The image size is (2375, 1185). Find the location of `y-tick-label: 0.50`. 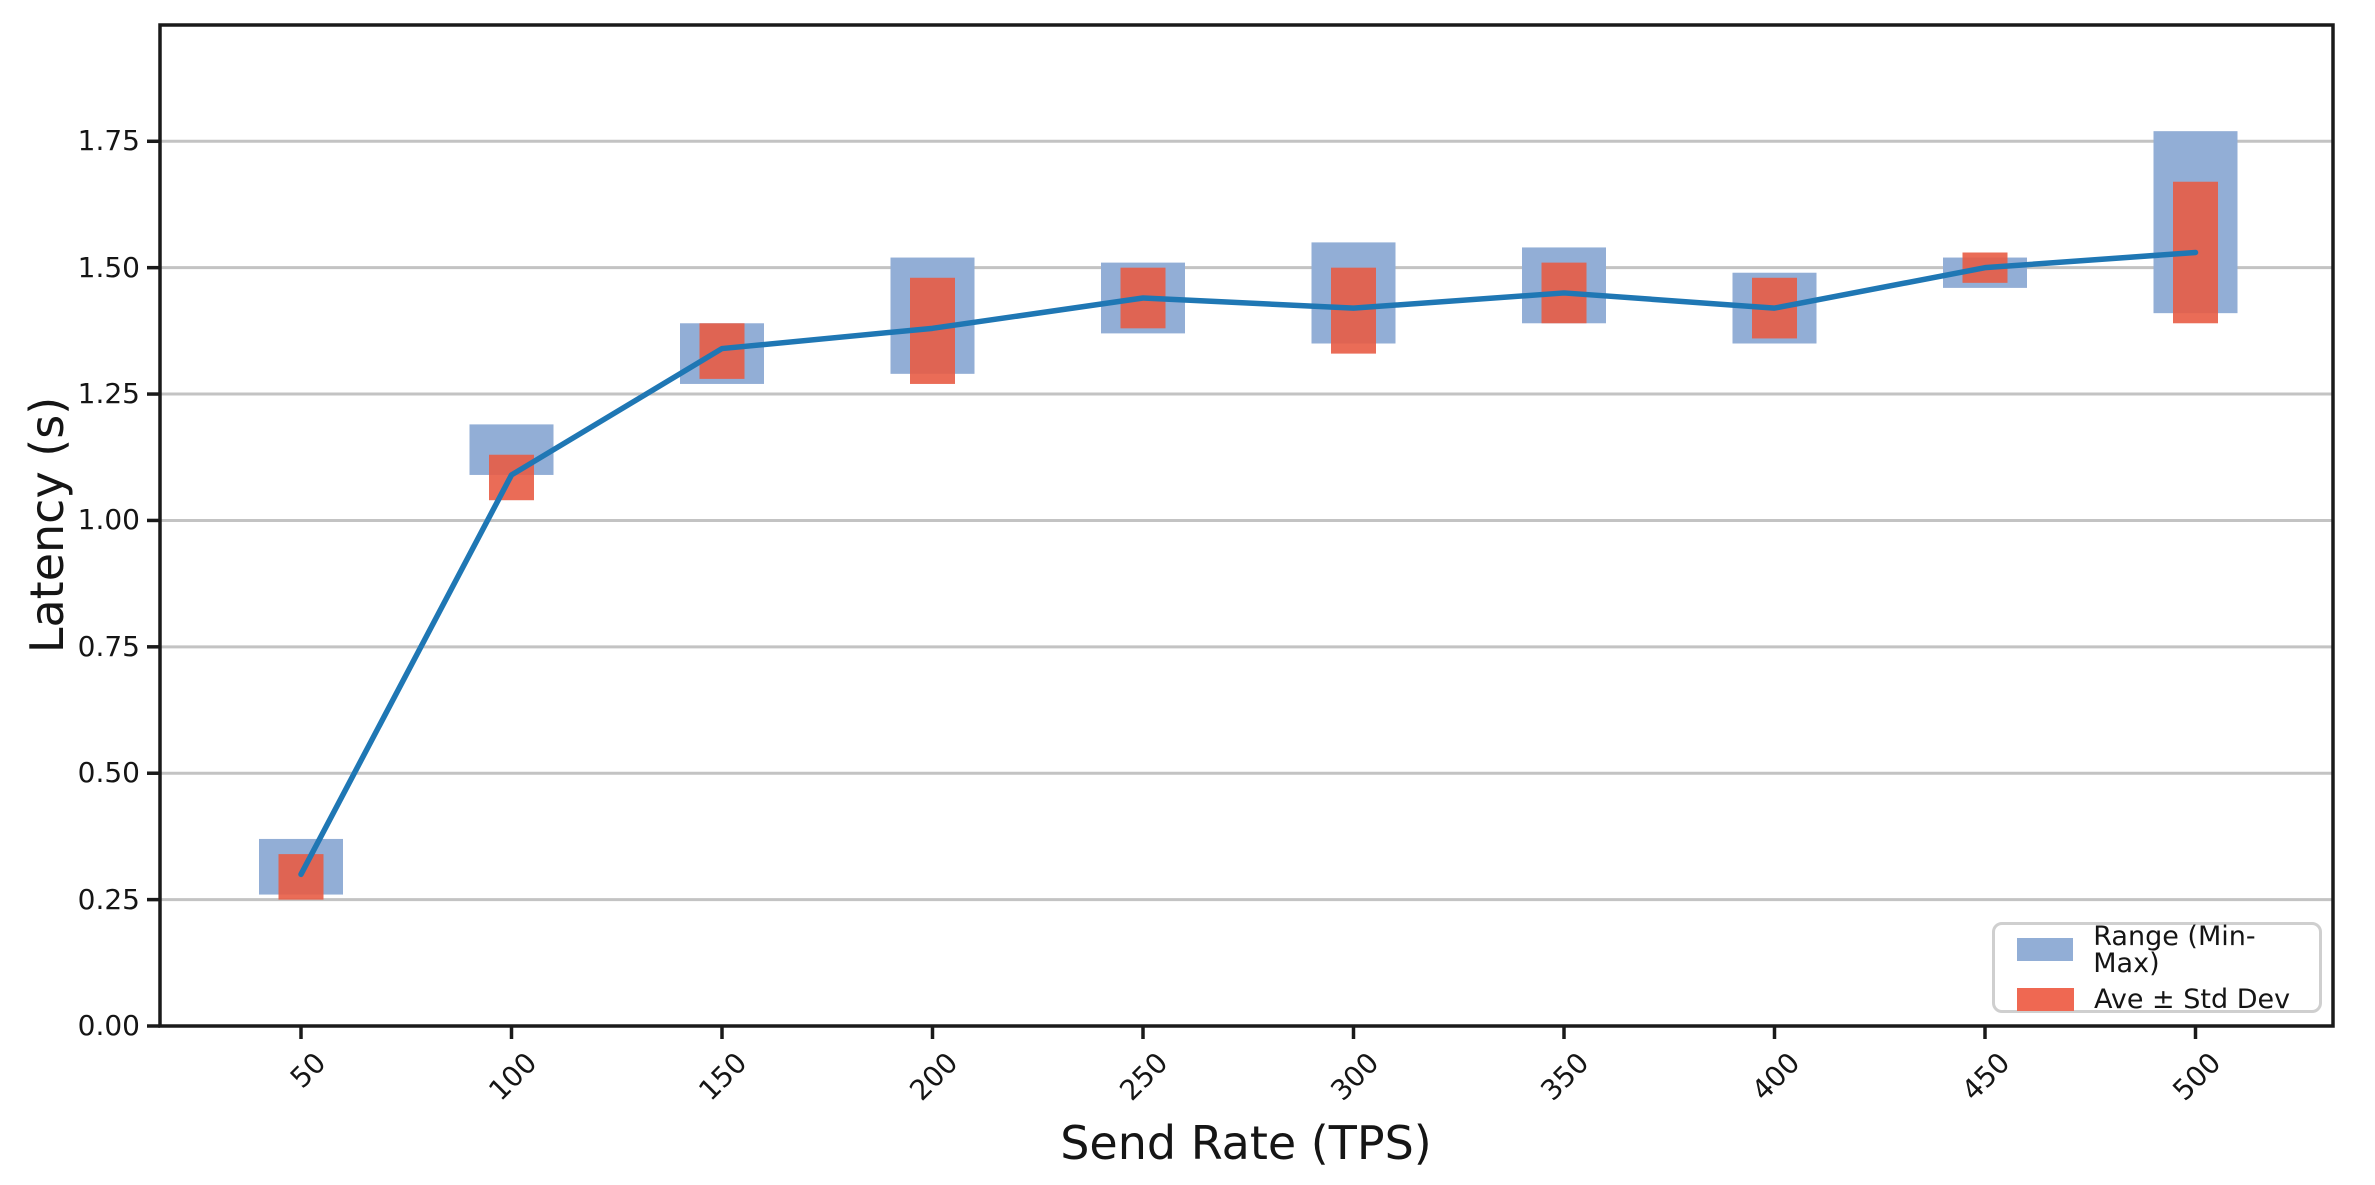

y-tick-label: 0.50 is located at coordinates (108, 773).